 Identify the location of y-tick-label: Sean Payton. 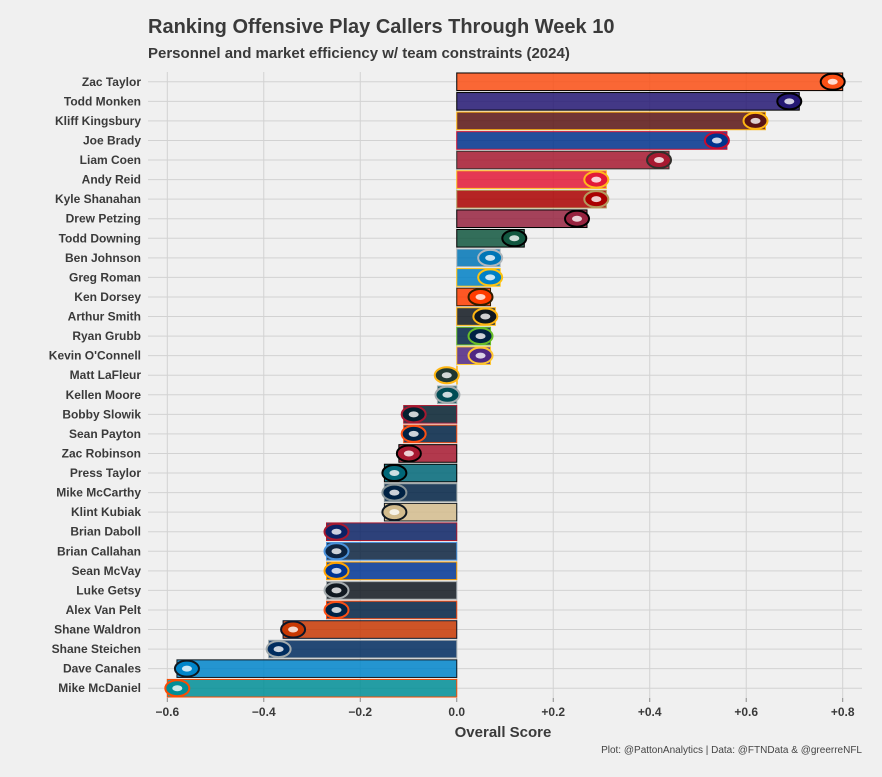
(105, 434).